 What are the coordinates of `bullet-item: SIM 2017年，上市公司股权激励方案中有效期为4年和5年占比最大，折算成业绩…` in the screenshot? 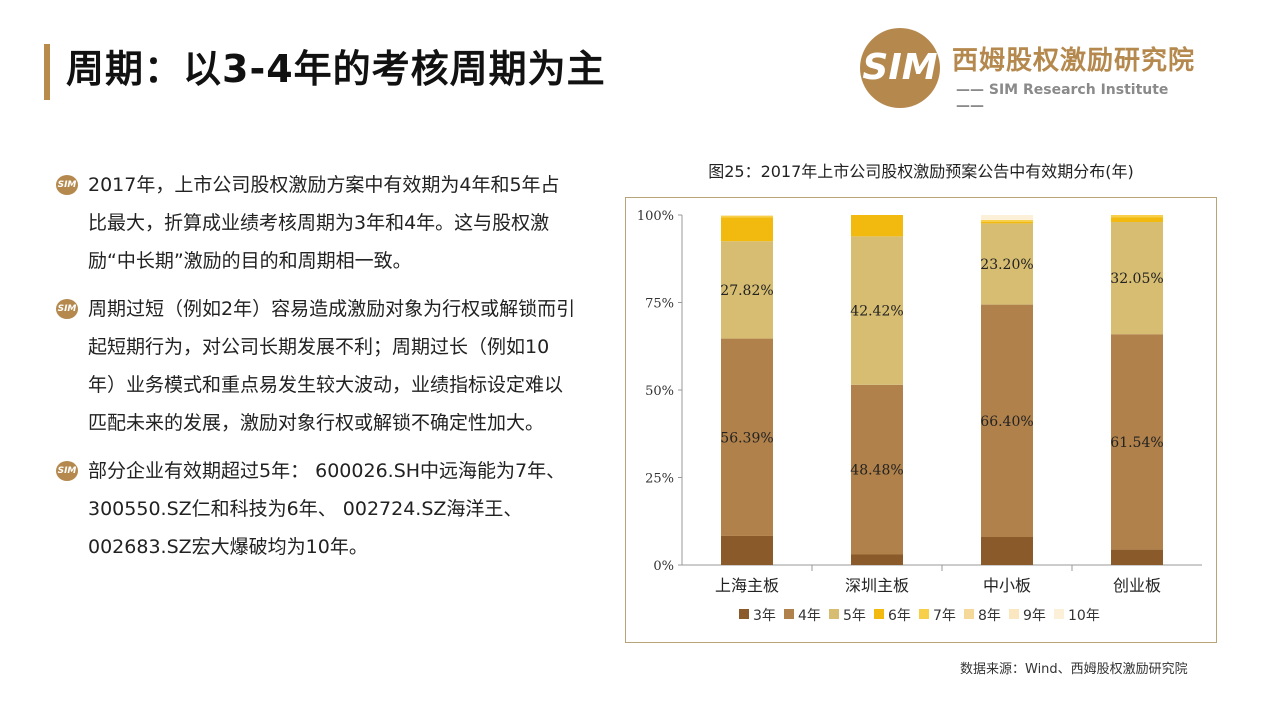 It's located at (316, 223).